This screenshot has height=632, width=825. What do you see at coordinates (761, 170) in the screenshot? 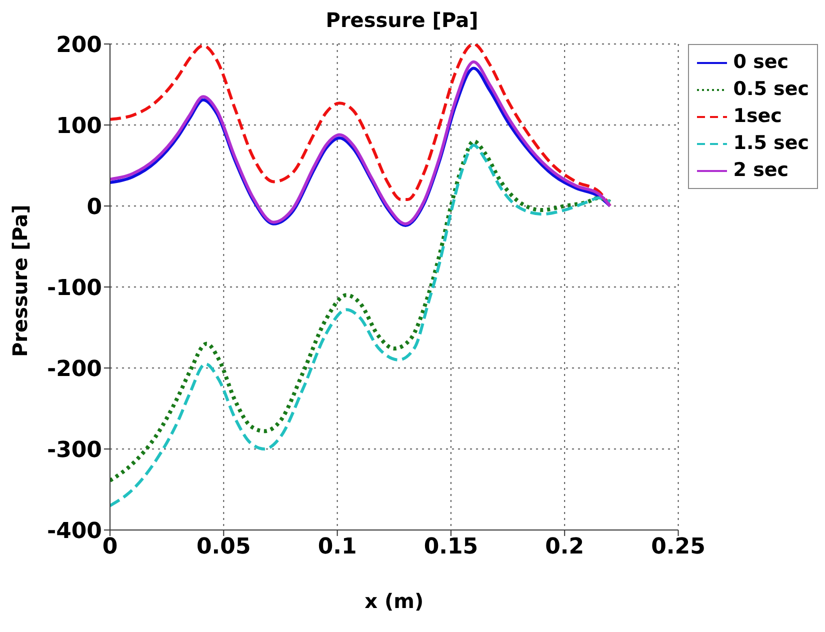
I see `legend-label: 2 sec` at bounding box center [761, 170].